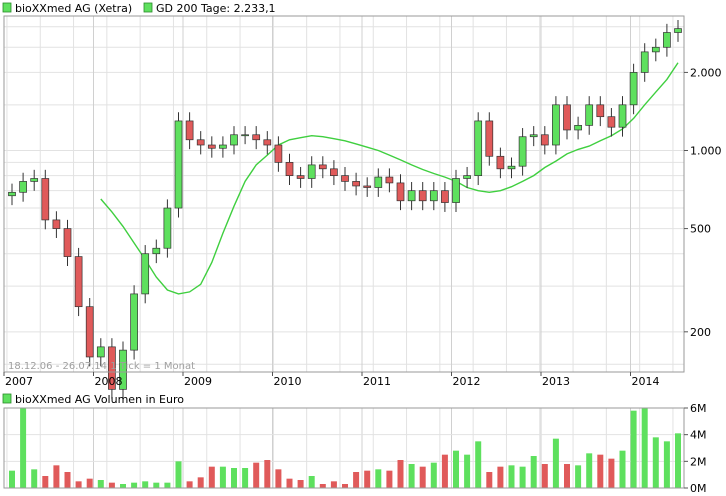  Describe the element at coordinates (148, 7) in the screenshot. I see `legend-swatch-ma` at that location.